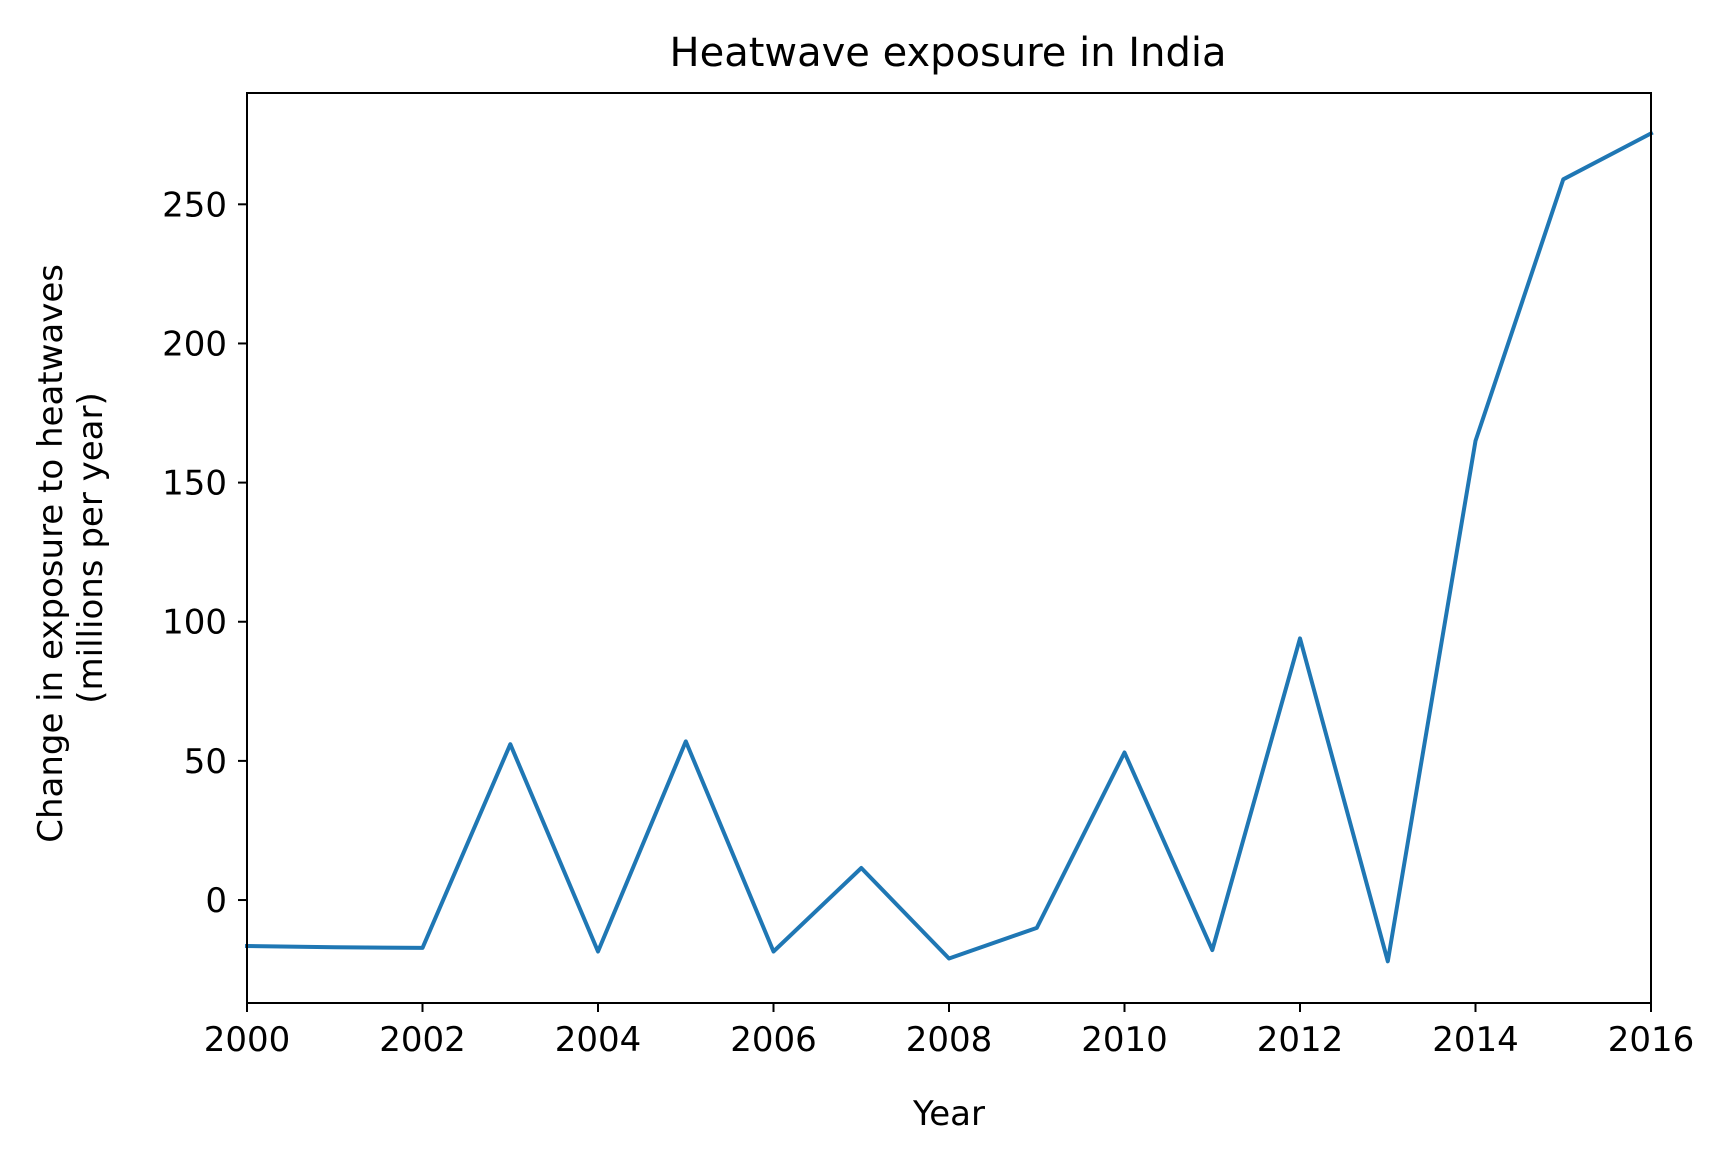  What do you see at coordinates (91, 547) in the screenshot?
I see `y-axis-label-line-2: (millions per year)` at bounding box center [91, 547].